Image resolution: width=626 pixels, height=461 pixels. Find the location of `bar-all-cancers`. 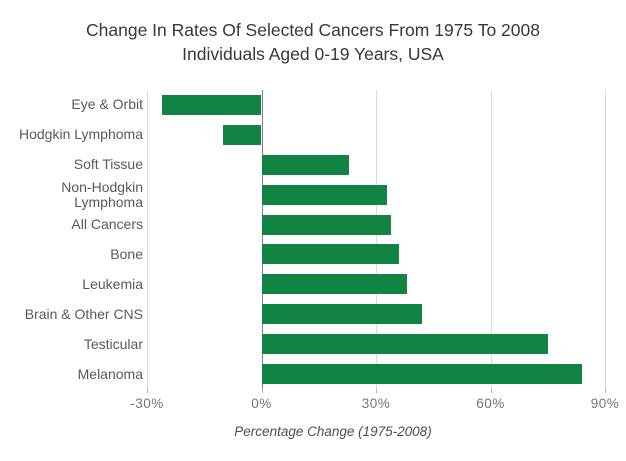

bar-all-cancers is located at coordinates (326, 224).